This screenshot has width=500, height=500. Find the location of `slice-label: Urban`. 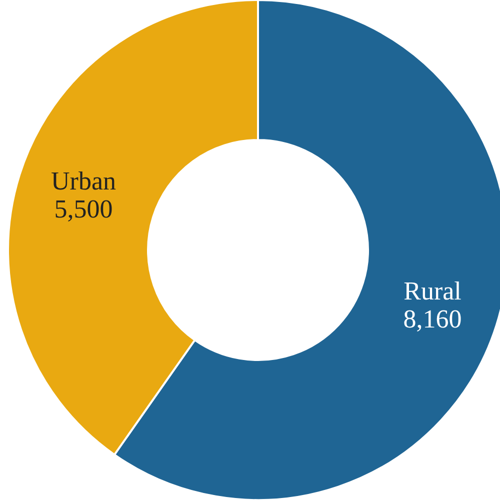

slice-label: Urban is located at coordinates (83, 181).